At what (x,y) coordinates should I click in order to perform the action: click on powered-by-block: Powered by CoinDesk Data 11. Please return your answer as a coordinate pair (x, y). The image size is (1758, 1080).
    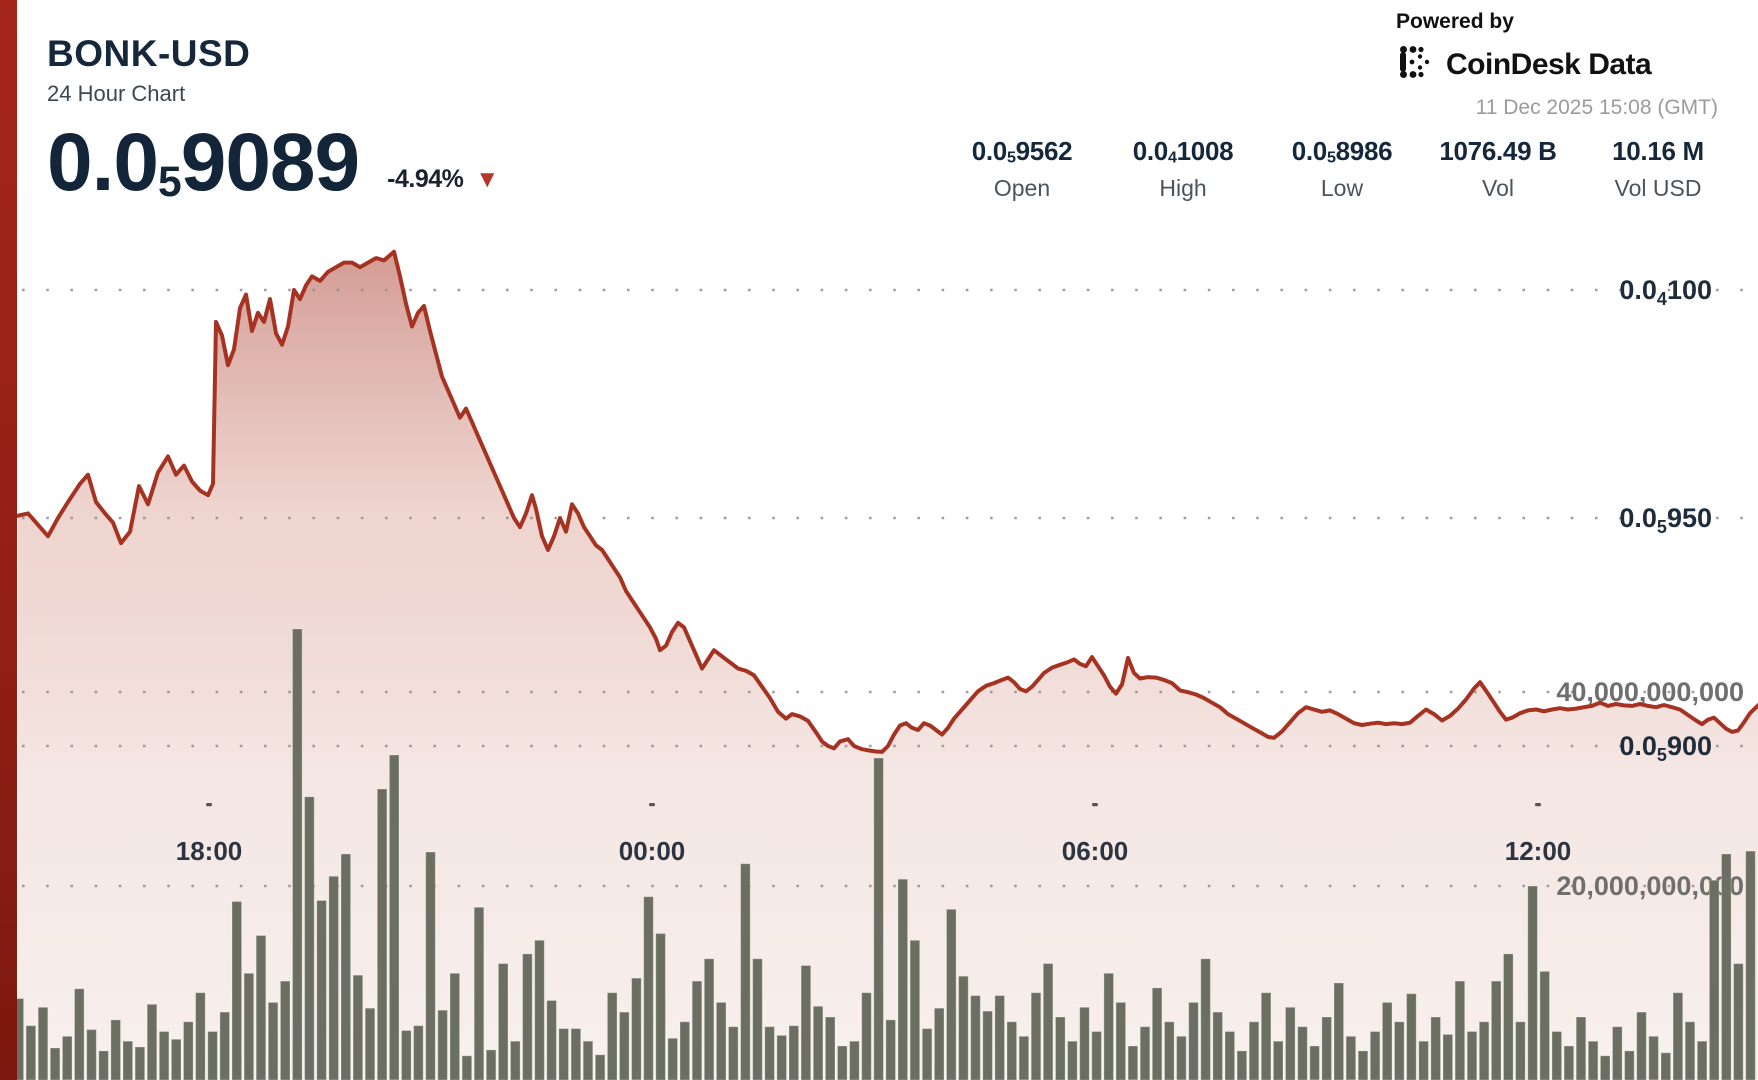
    Looking at the image, I should click on (1557, 65).